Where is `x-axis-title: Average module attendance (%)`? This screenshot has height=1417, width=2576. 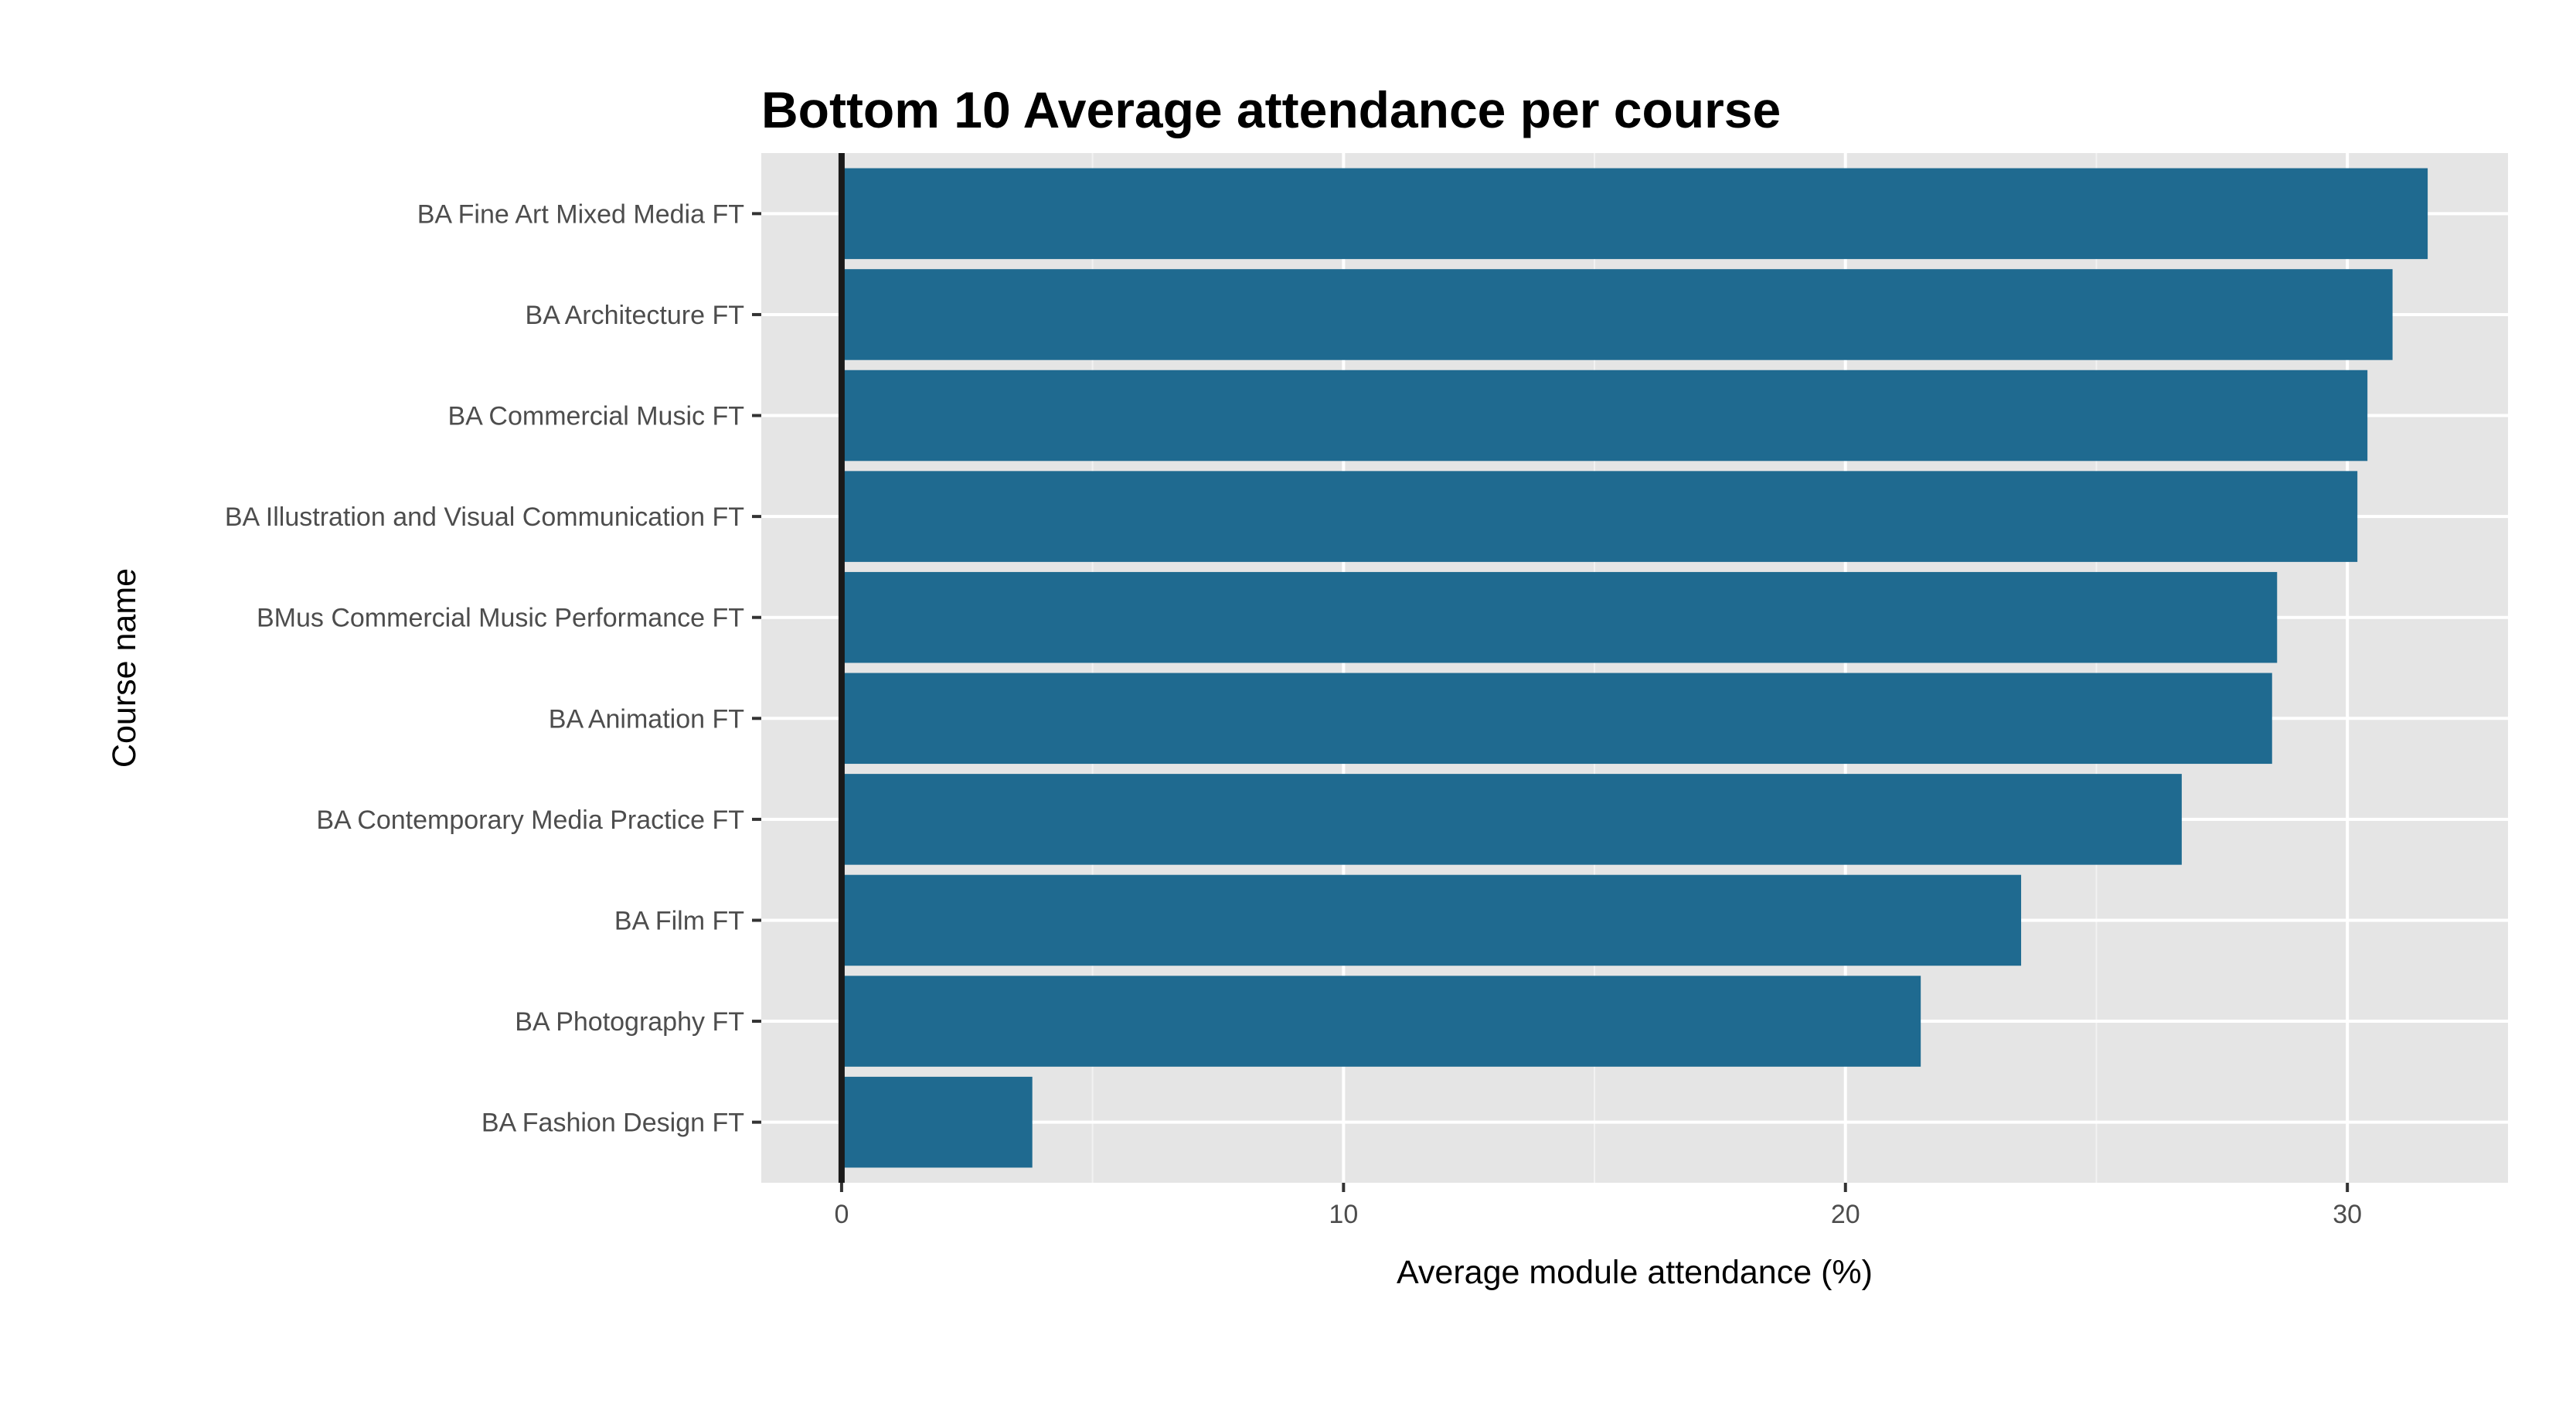 x-axis-title: Average module attendance (%) is located at coordinates (1635, 1272).